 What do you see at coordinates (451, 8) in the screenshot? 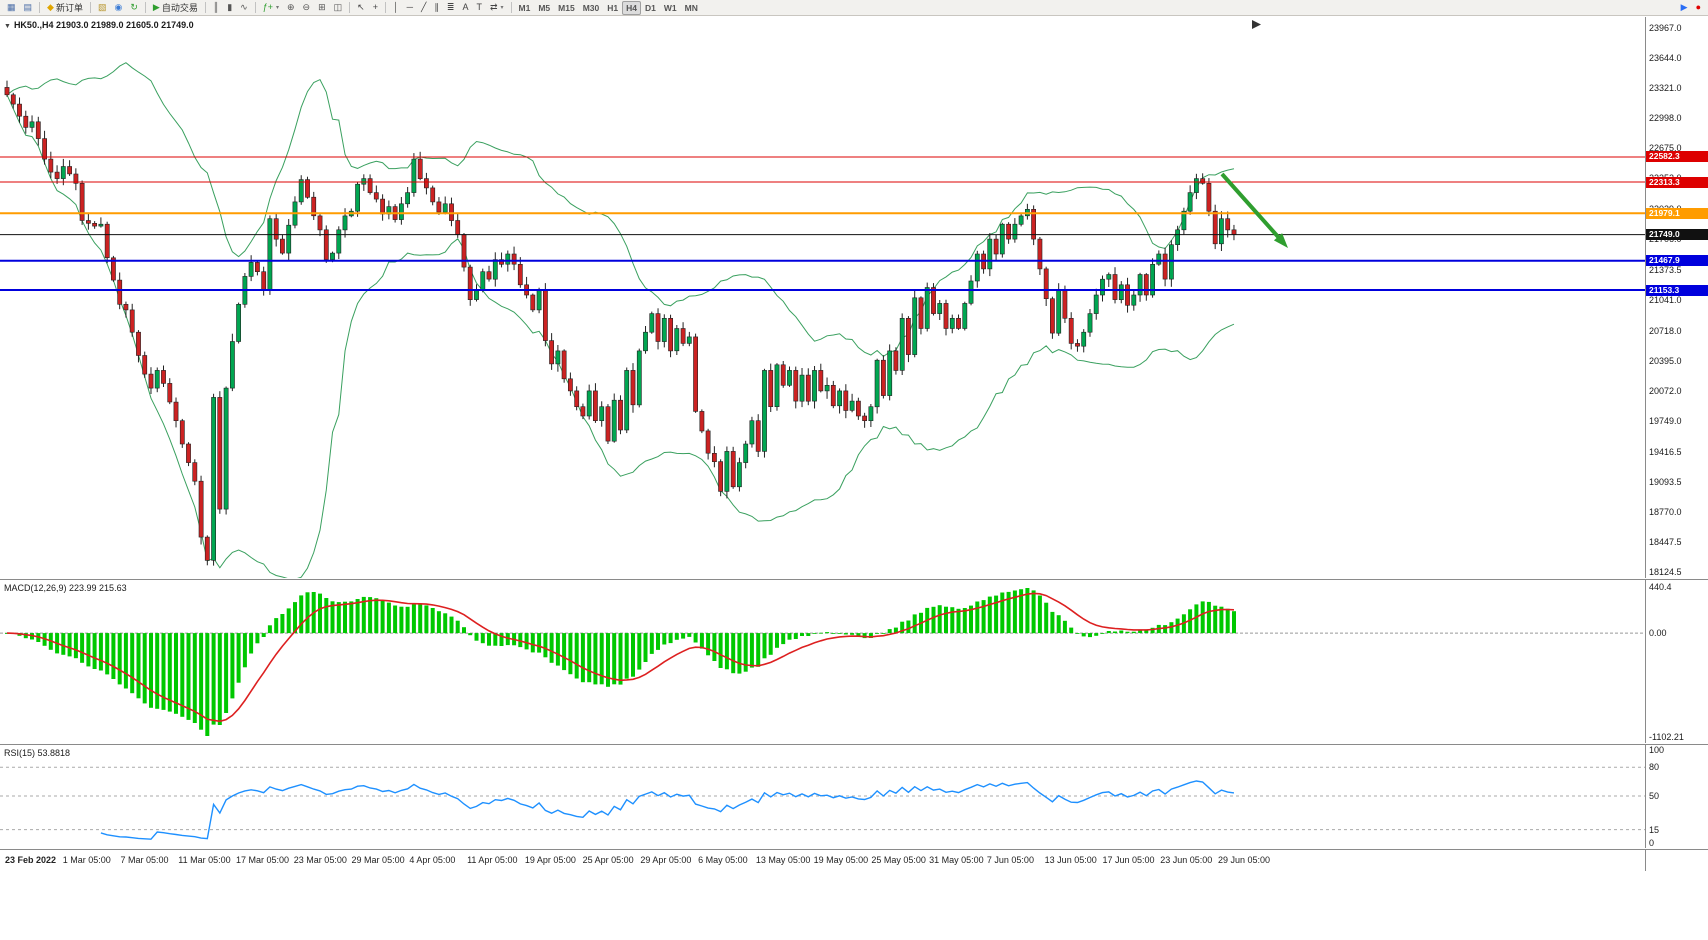
I see `fibonacci-button: ≣` at bounding box center [451, 8].